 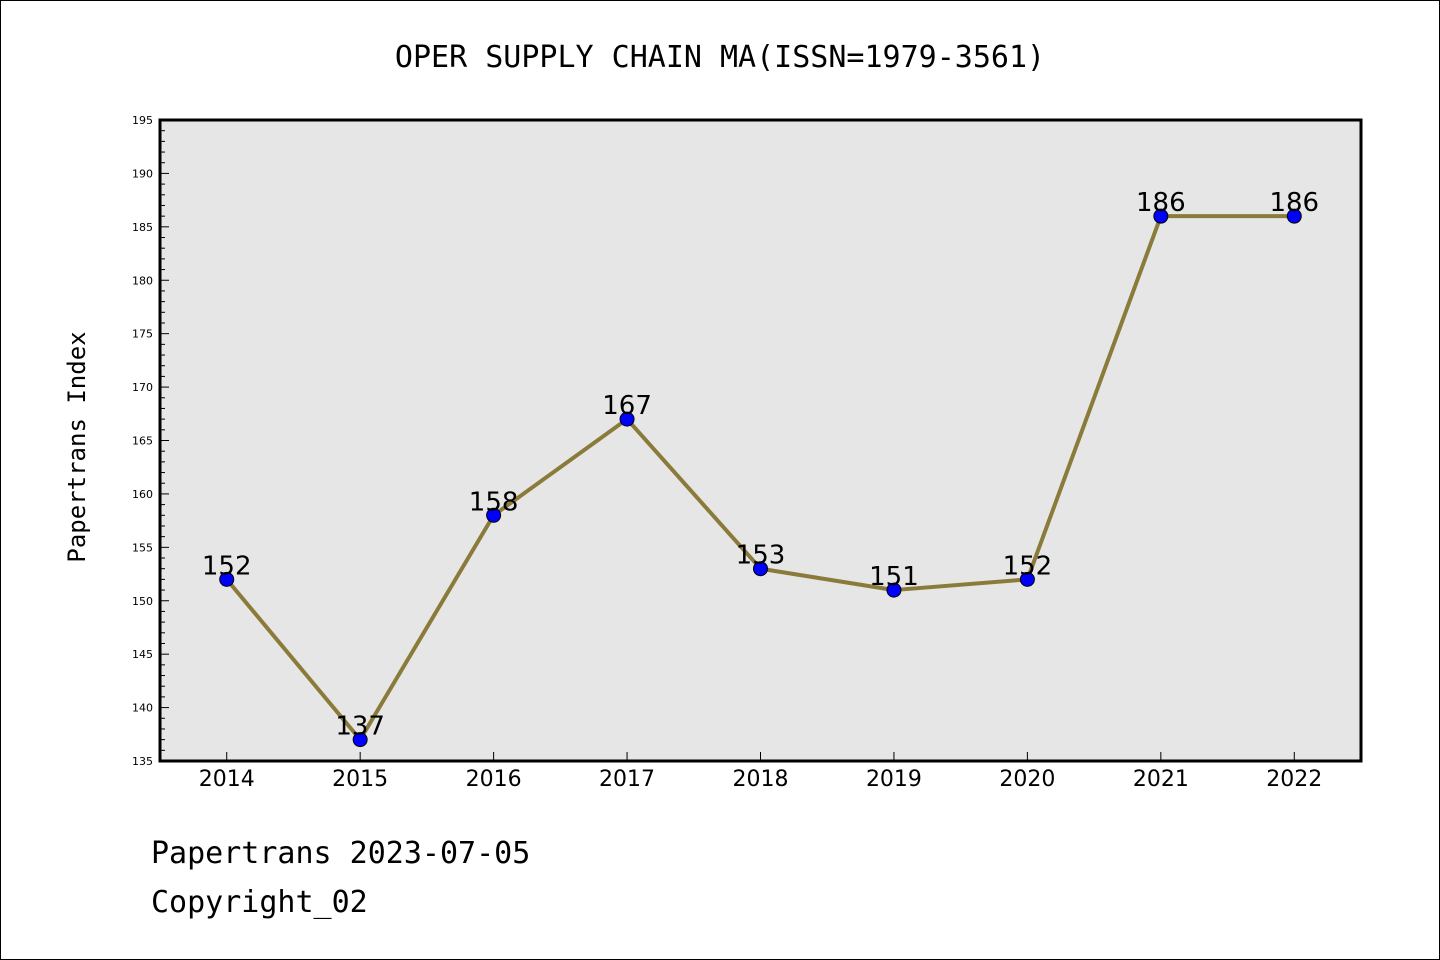 What do you see at coordinates (142, 761) in the screenshot?
I see `y-tick-label: 135` at bounding box center [142, 761].